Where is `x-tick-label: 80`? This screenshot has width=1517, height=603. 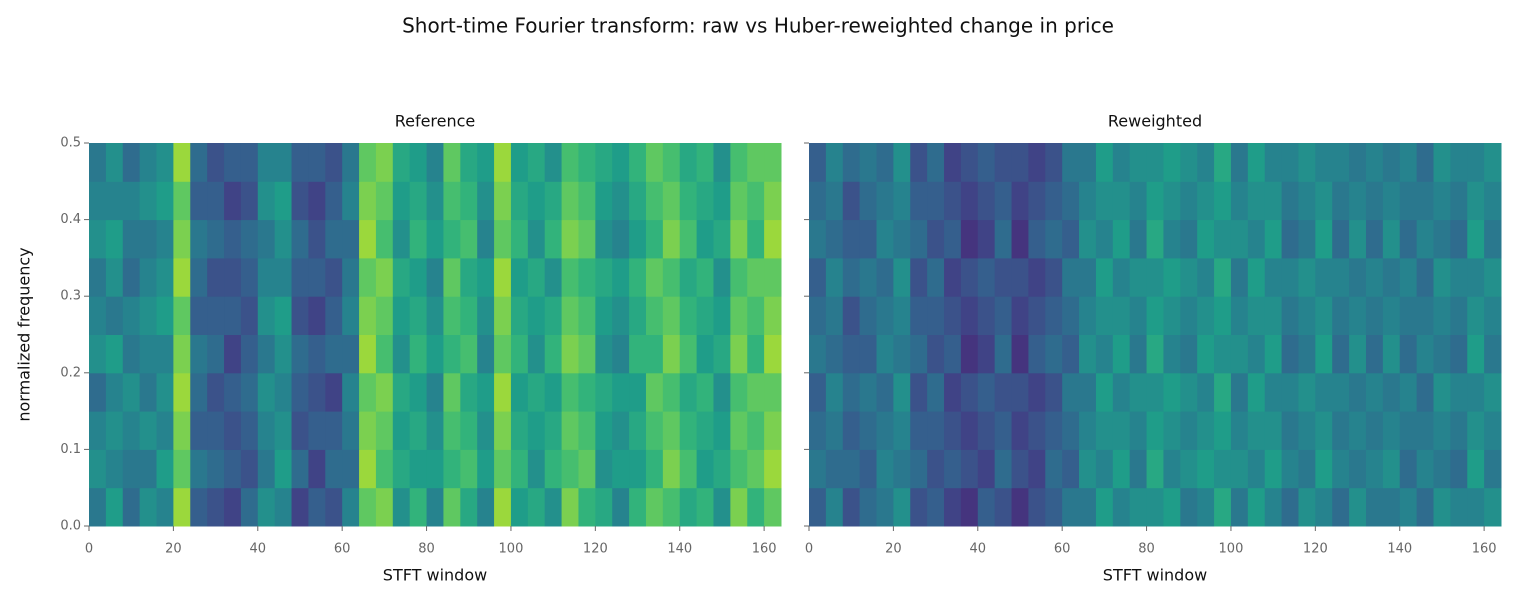 x-tick-label: 80 is located at coordinates (1146, 549).